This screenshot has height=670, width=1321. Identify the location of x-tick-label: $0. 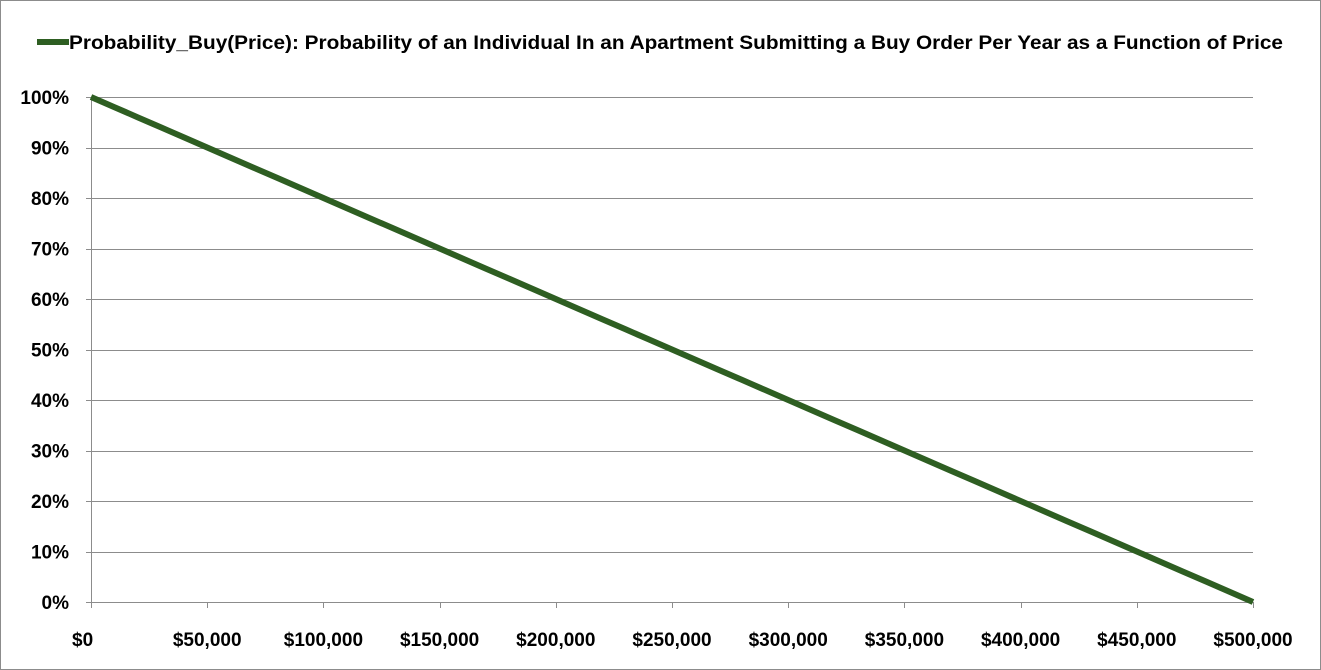
(82, 640).